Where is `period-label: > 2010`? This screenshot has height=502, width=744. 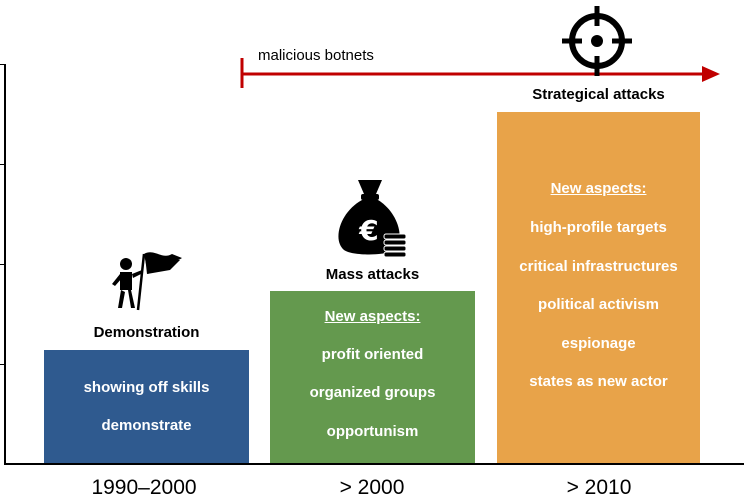
period-label: > 2010 is located at coordinates (599, 487).